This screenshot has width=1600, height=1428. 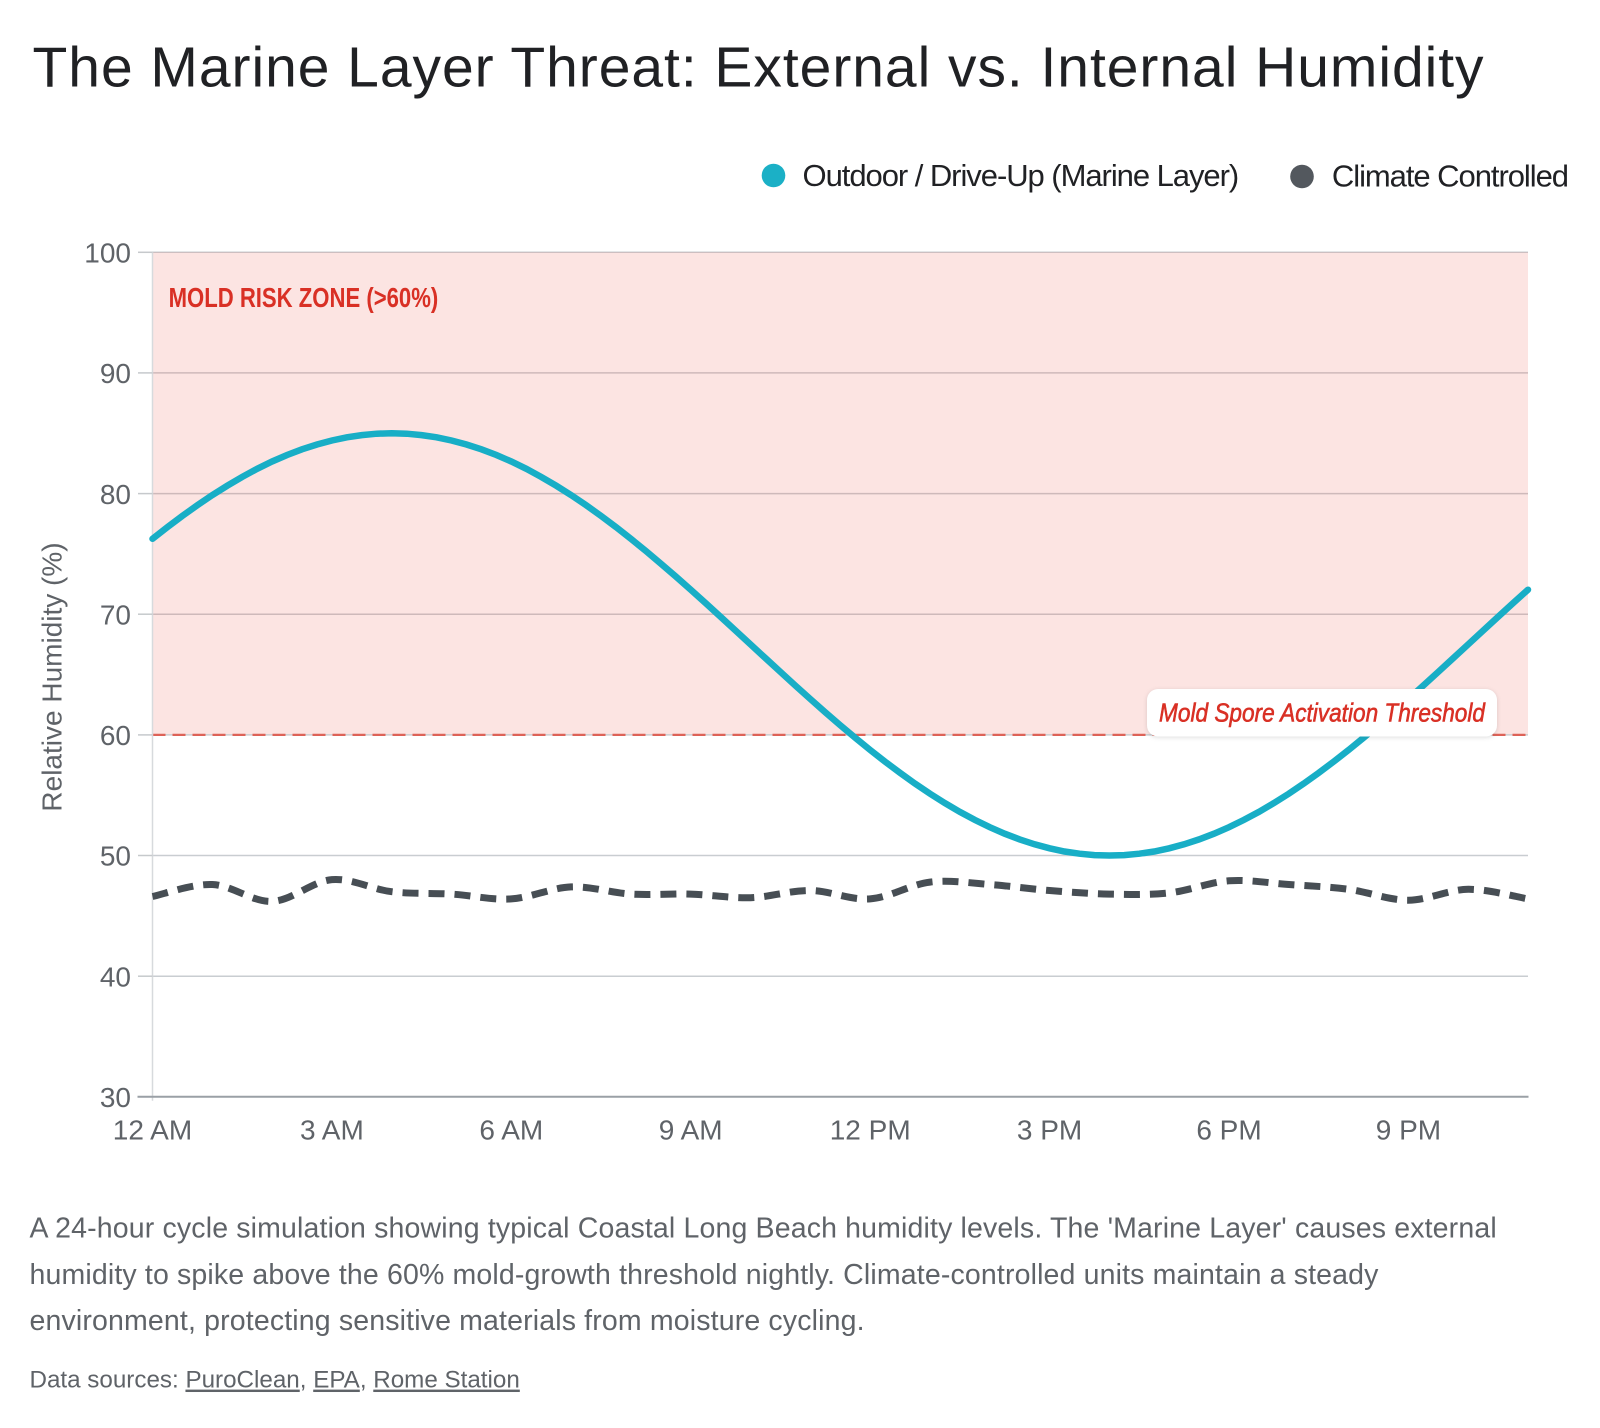 What do you see at coordinates (115, 1097) in the screenshot?
I see `svg-text: 30` at bounding box center [115, 1097].